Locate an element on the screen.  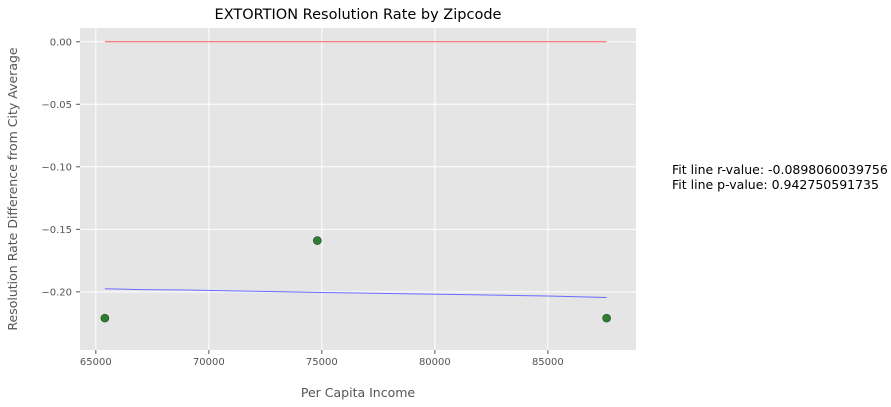
y-tick-label: 0.00 is located at coordinates (61, 42).